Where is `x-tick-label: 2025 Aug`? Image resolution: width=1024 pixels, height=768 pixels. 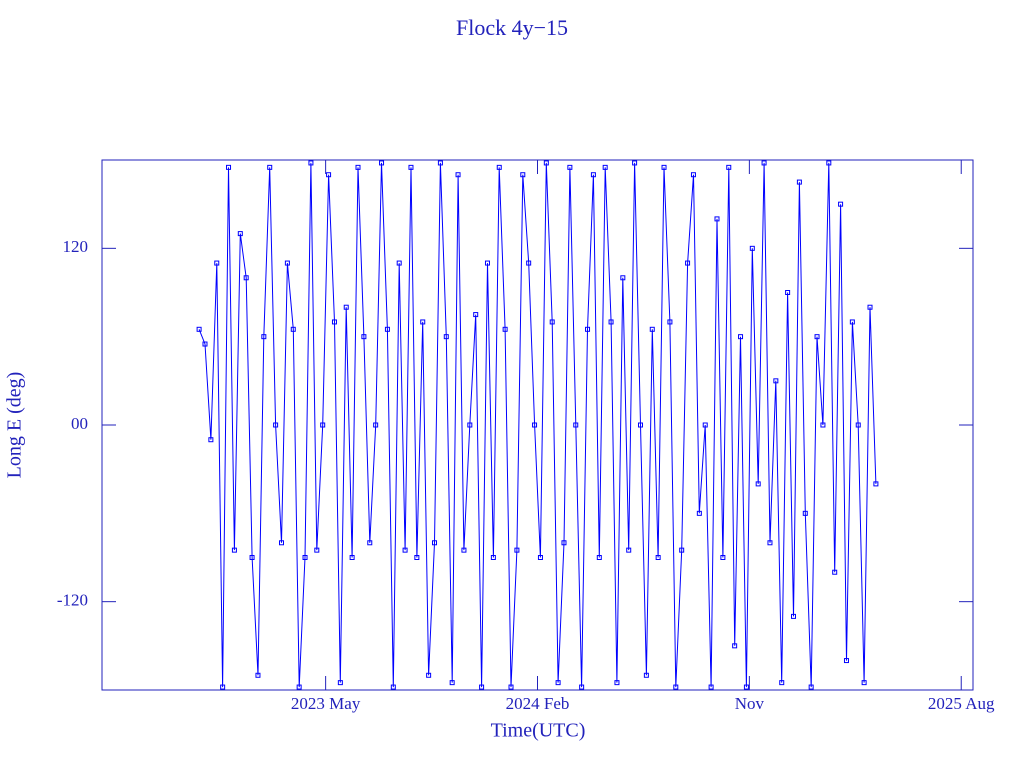 x-tick-label: 2025 Aug is located at coordinates (961, 703).